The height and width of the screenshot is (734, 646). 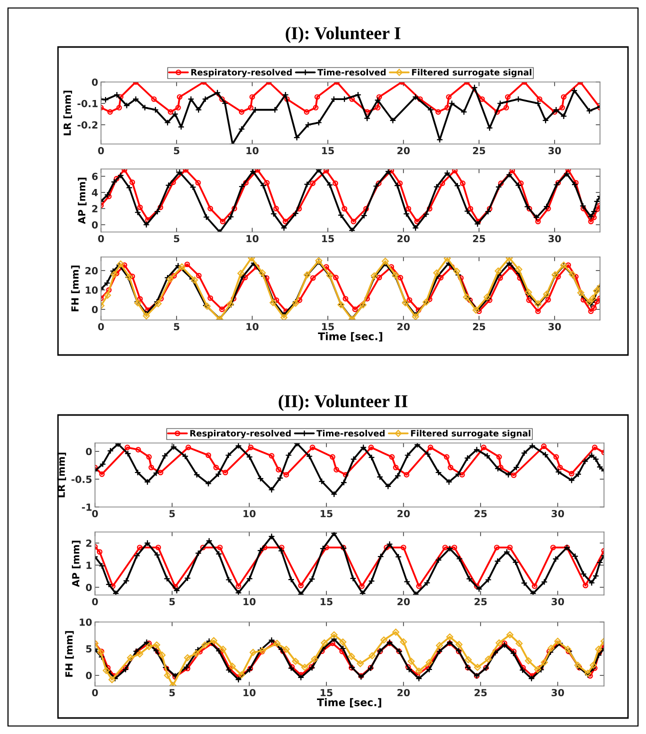 What do you see at coordinates (81, 480) in the screenshot?
I see `y-tick-label: -0.5` at bounding box center [81, 480].